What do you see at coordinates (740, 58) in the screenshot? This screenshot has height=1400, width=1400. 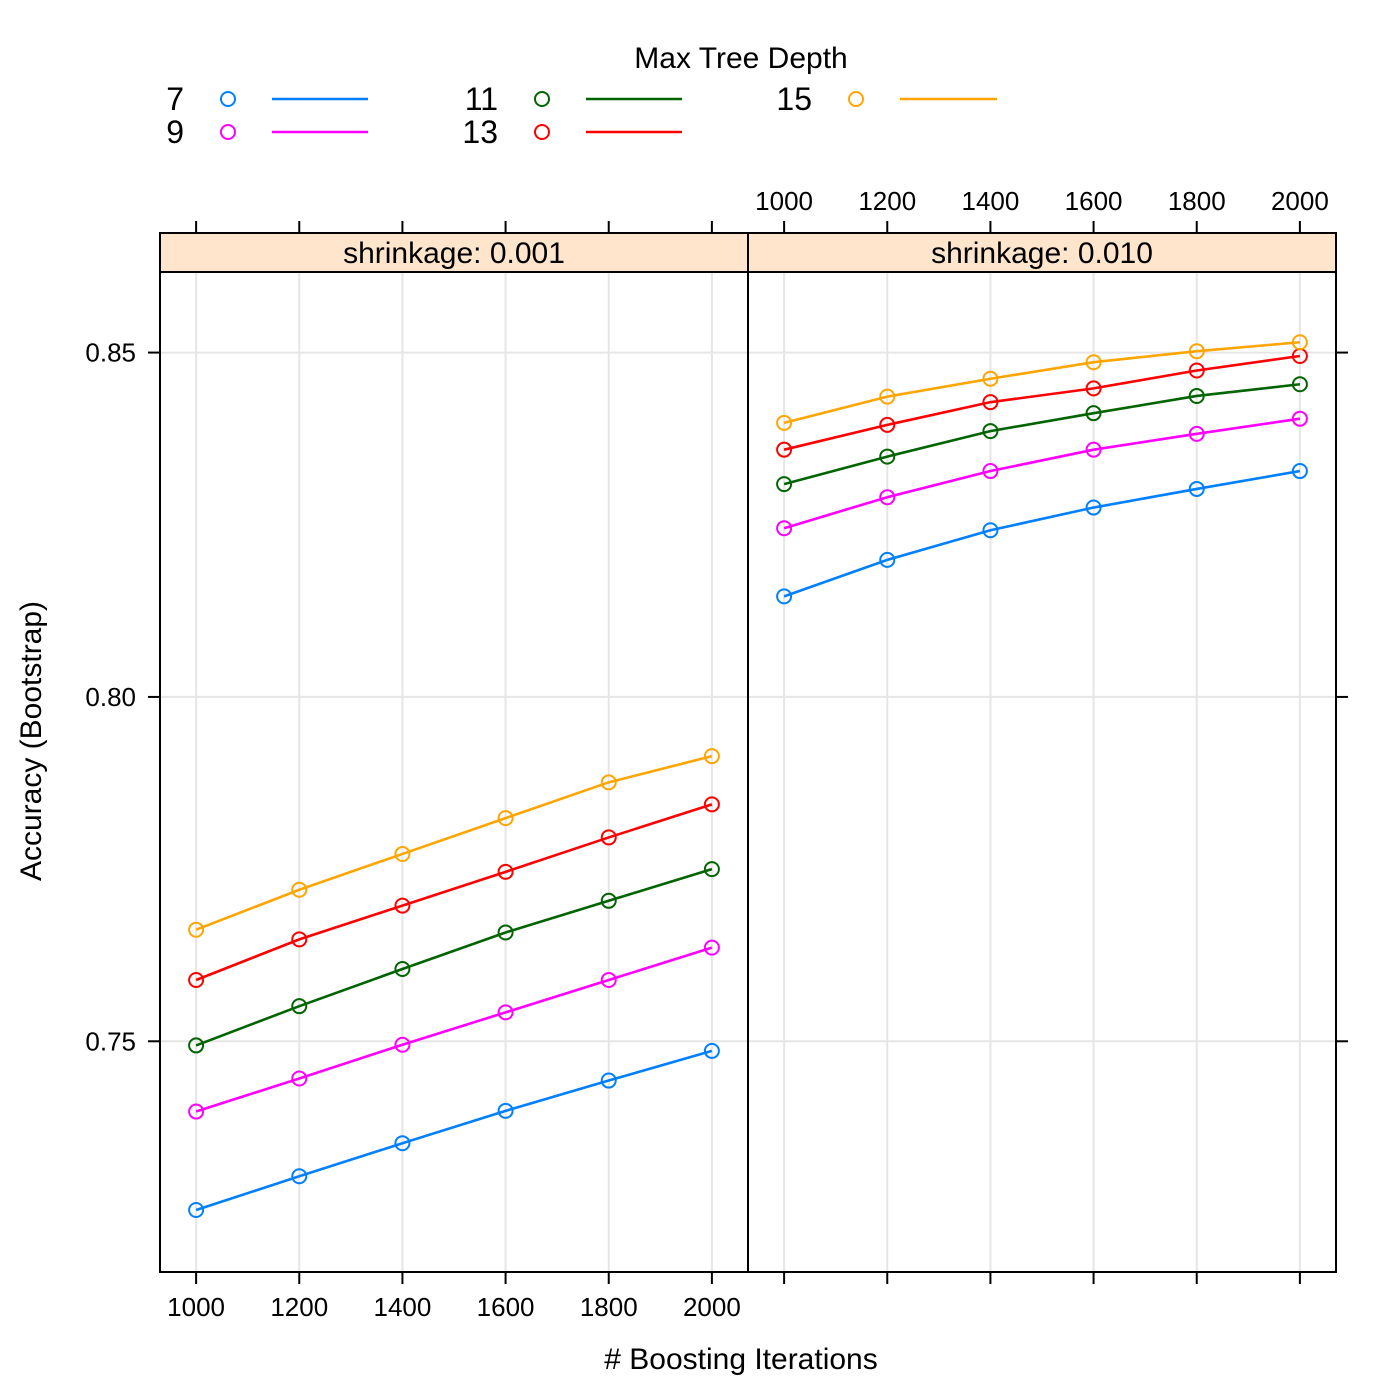 I see `legend-title: Max Tree Depth` at bounding box center [740, 58].